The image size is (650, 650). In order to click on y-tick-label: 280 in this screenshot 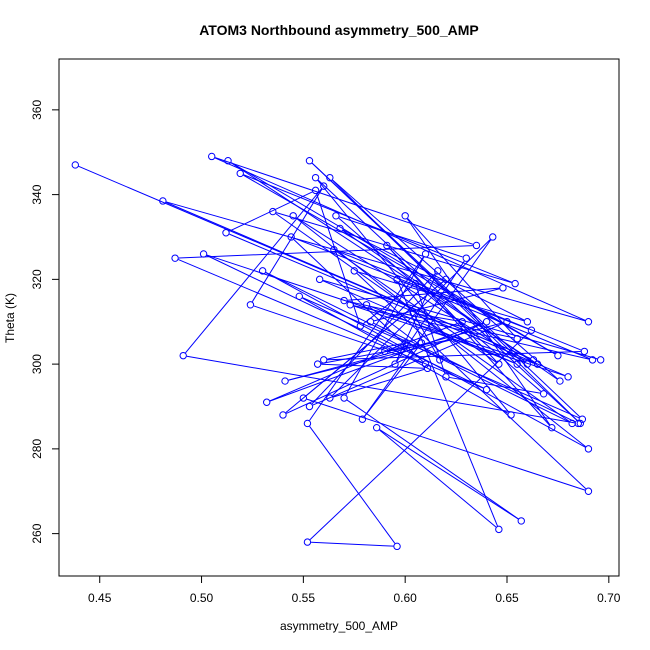, I will do `click(37, 449)`.